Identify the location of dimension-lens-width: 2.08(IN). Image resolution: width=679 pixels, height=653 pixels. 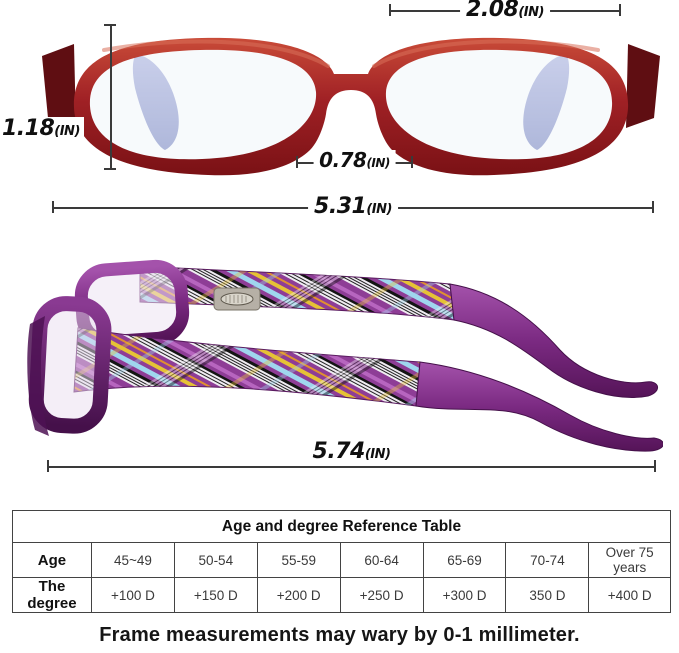
(505, 12).